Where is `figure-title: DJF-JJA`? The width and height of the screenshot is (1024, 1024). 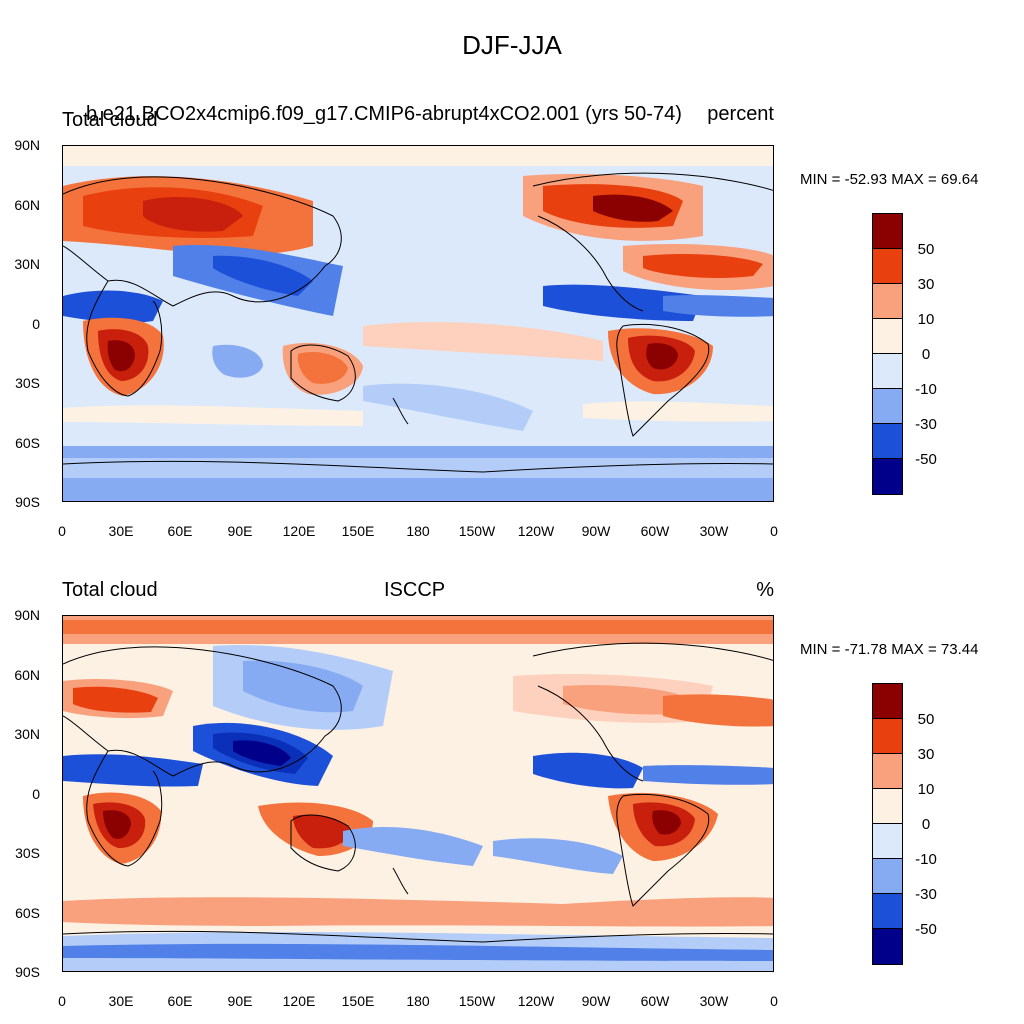 figure-title: DJF-JJA is located at coordinates (512, 45).